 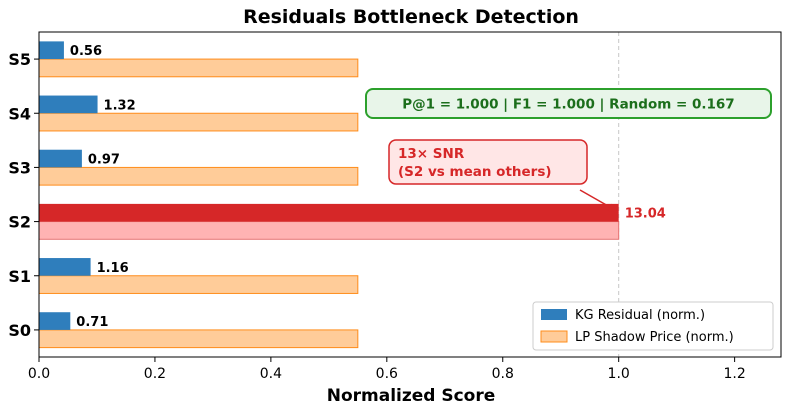 I want to click on bar-kg-residual-s1, so click(x=65, y=267).